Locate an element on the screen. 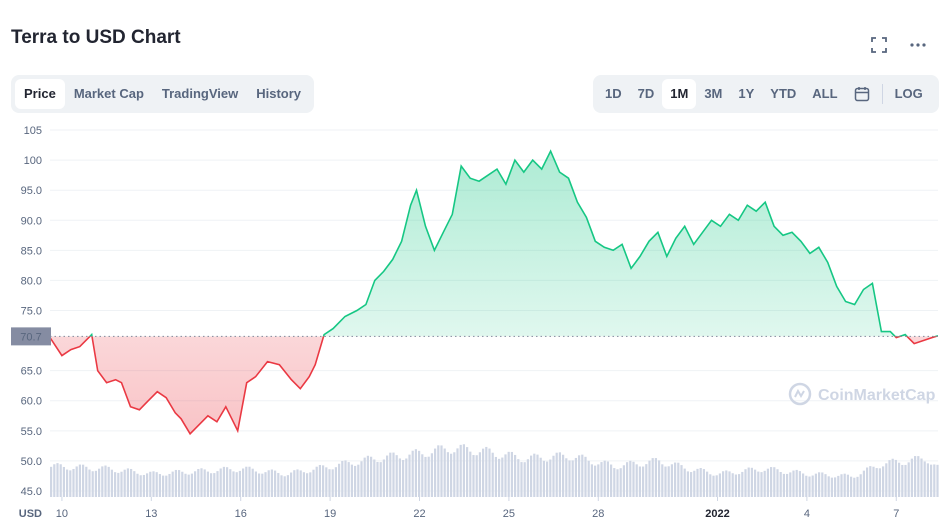  x-tick-label: 19 is located at coordinates (330, 514).